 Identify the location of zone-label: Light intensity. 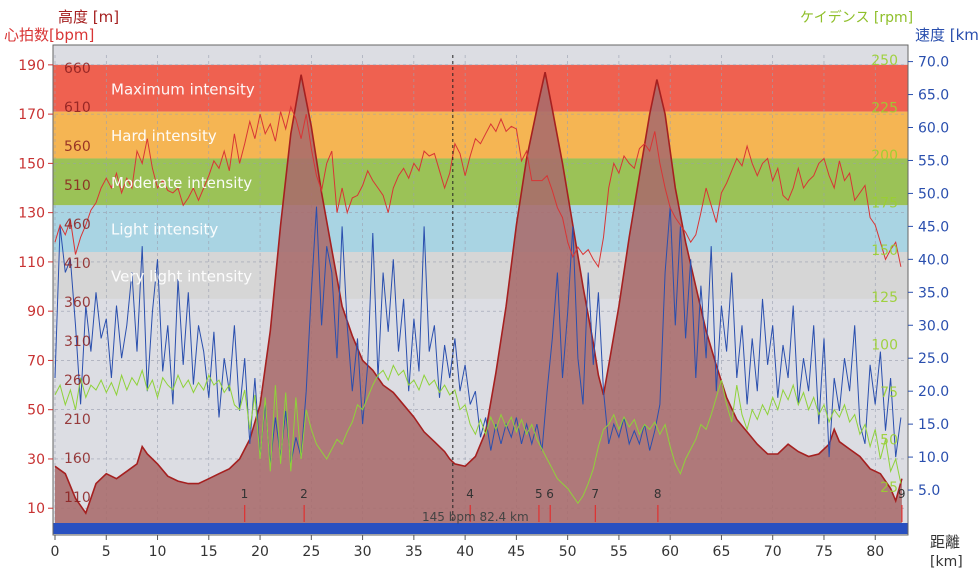
(164, 230).